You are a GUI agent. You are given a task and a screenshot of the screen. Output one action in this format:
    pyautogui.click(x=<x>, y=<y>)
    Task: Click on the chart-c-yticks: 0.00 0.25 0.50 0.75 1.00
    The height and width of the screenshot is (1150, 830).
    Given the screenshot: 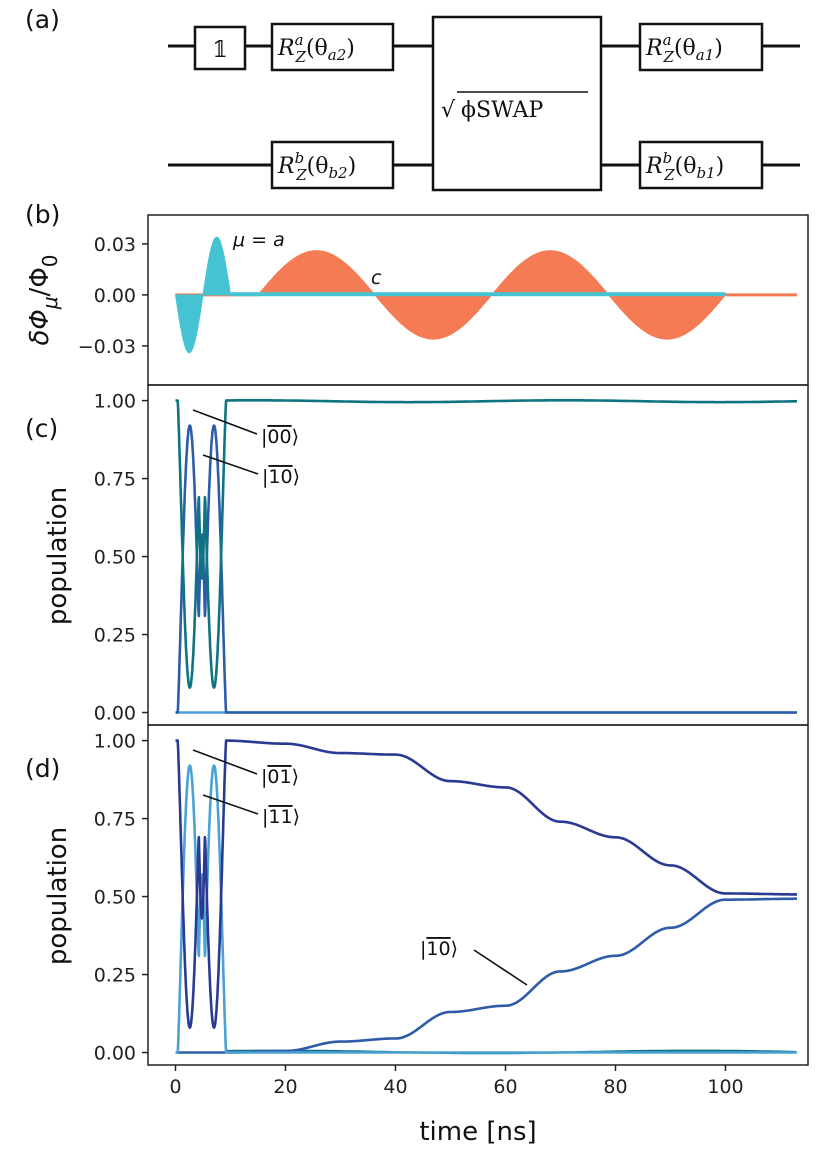 What is the action you would take?
    pyautogui.click(x=121, y=558)
    